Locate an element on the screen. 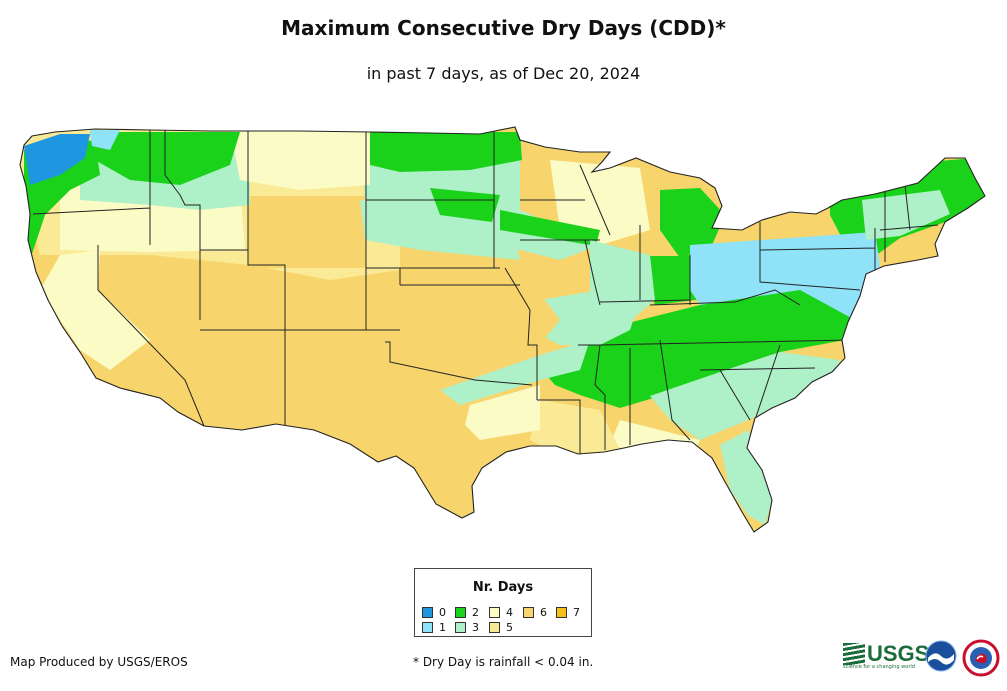 The height and width of the screenshot is (691, 1007). legend-item: 1 is located at coordinates (434, 627).